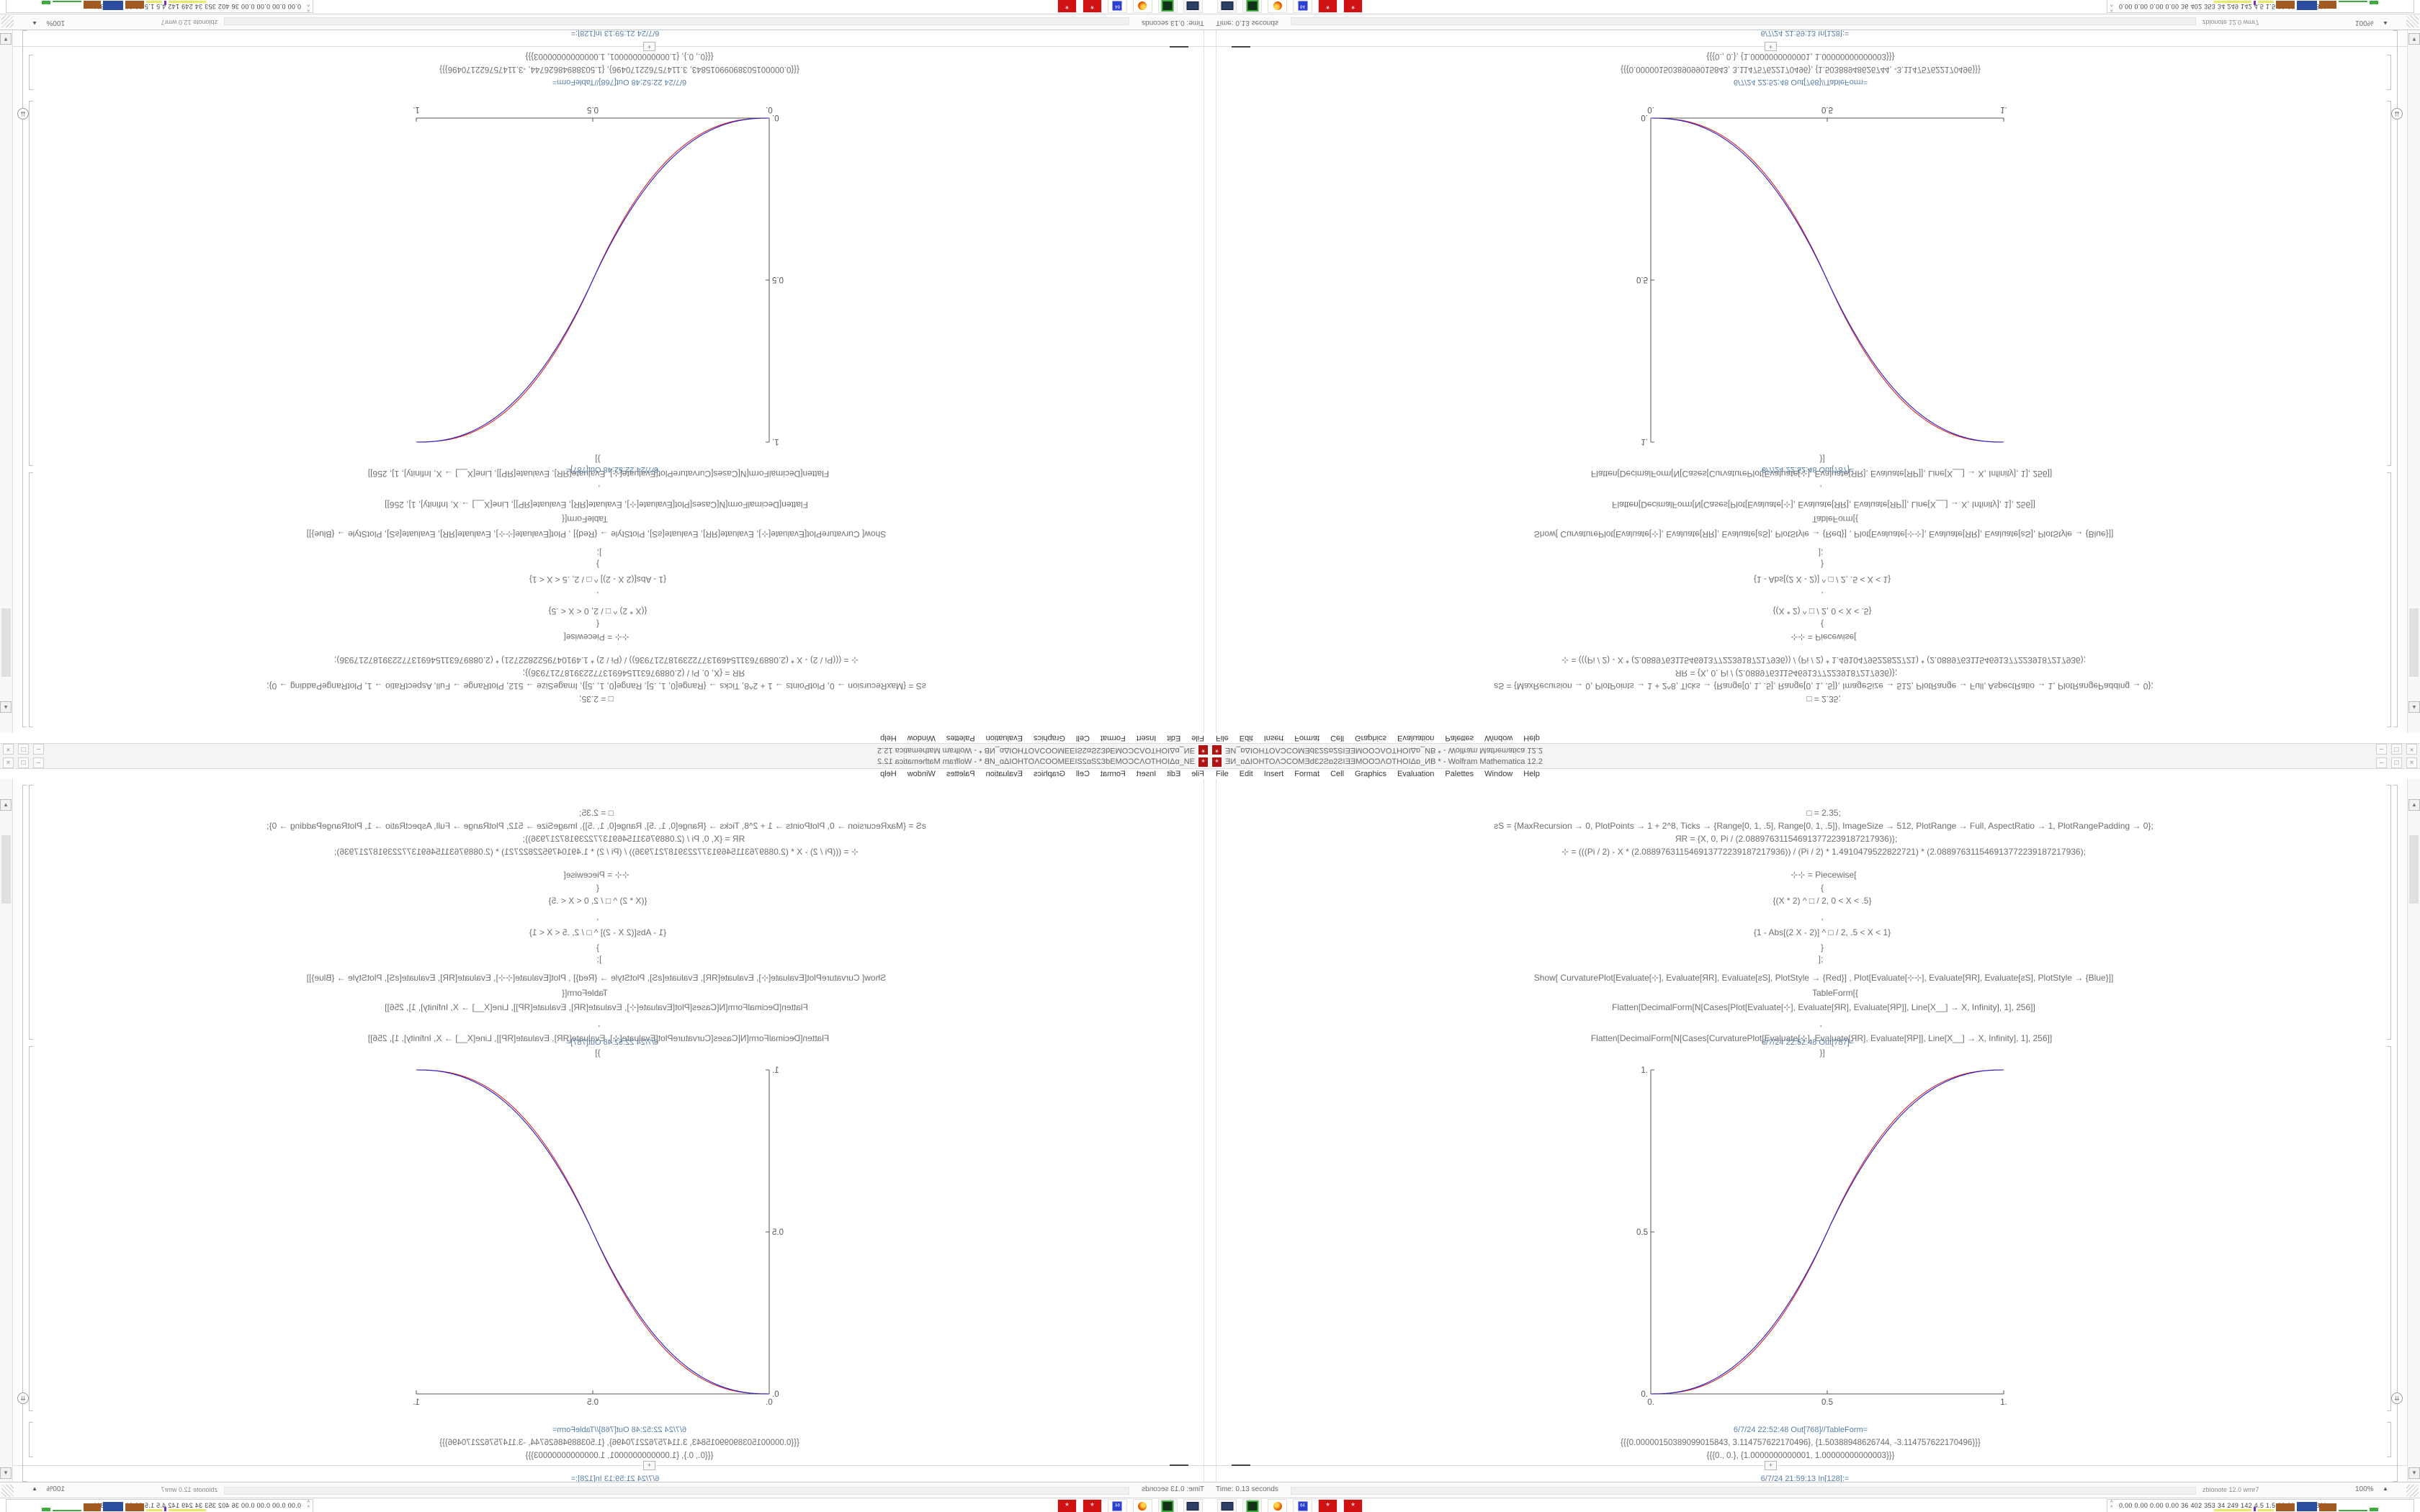 Image resolution: width=2420 pixels, height=1512 pixels. I want to click on menu-item-palettes: Palettes, so click(1459, 738).